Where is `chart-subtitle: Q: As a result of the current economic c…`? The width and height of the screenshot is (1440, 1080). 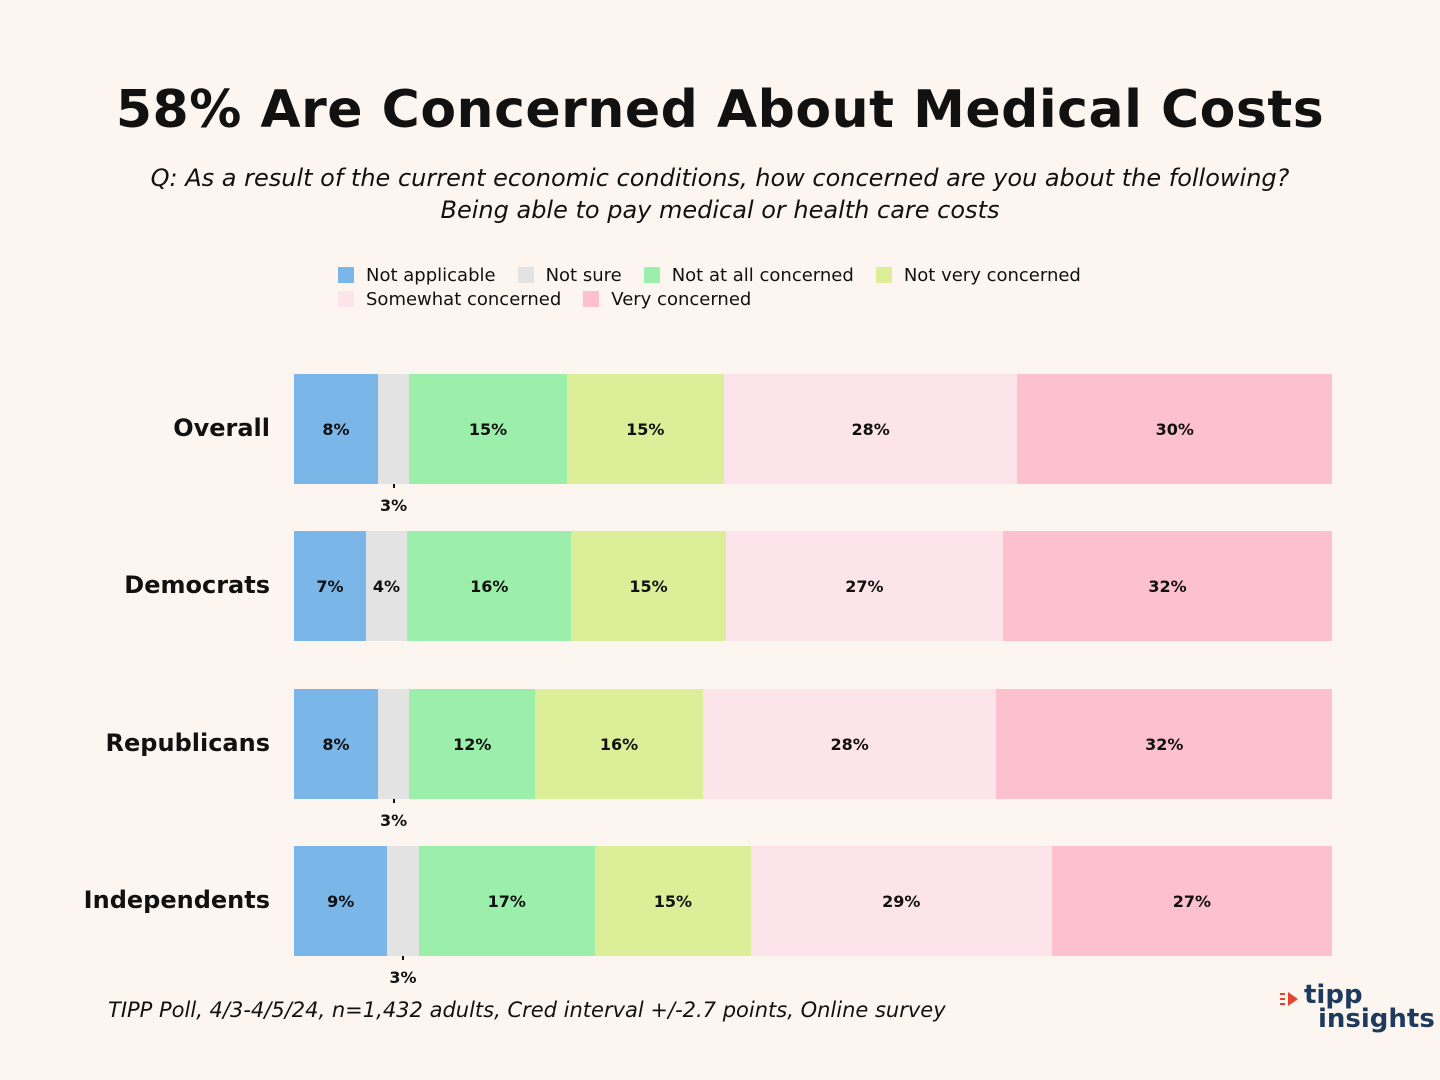 chart-subtitle: Q: As a result of the current economic c… is located at coordinates (720, 194).